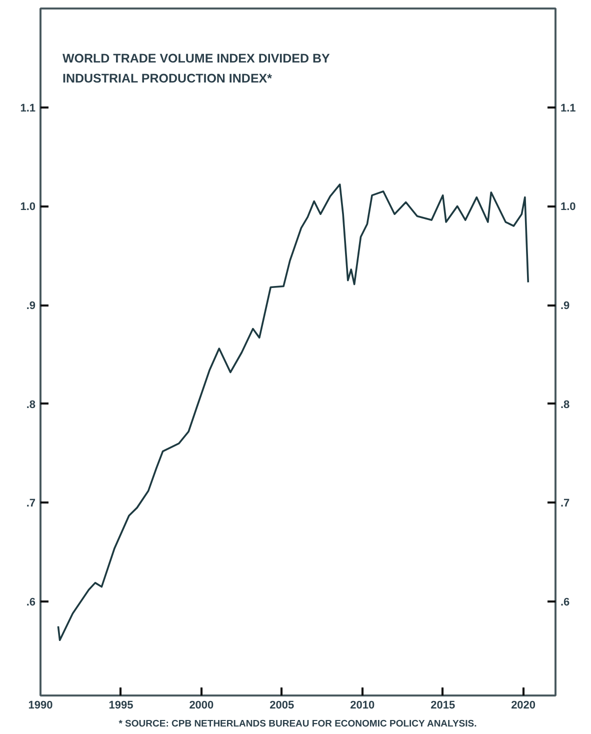  What do you see at coordinates (523, 706) in the screenshot?
I see `x-tick-label: 2020` at bounding box center [523, 706].